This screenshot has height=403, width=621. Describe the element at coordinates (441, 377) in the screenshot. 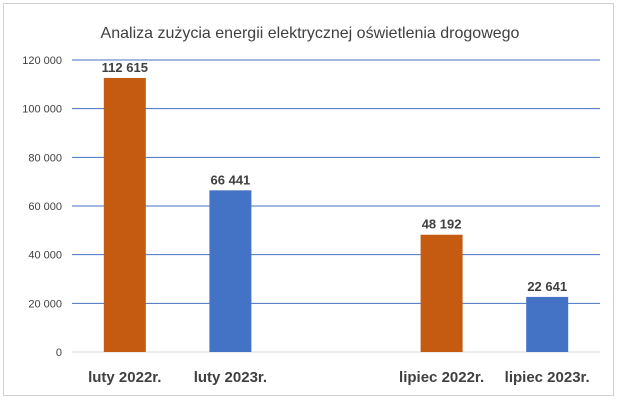

I see `x-tick-label: lipiec 2022r.` at that location.